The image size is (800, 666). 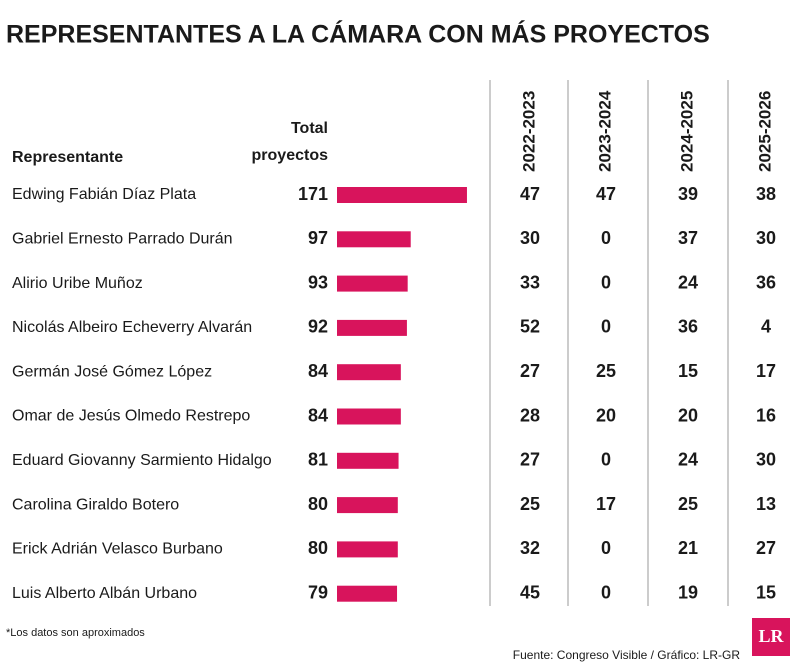 What do you see at coordinates (766, 194) in the screenshot?
I see `period-value: 38` at bounding box center [766, 194].